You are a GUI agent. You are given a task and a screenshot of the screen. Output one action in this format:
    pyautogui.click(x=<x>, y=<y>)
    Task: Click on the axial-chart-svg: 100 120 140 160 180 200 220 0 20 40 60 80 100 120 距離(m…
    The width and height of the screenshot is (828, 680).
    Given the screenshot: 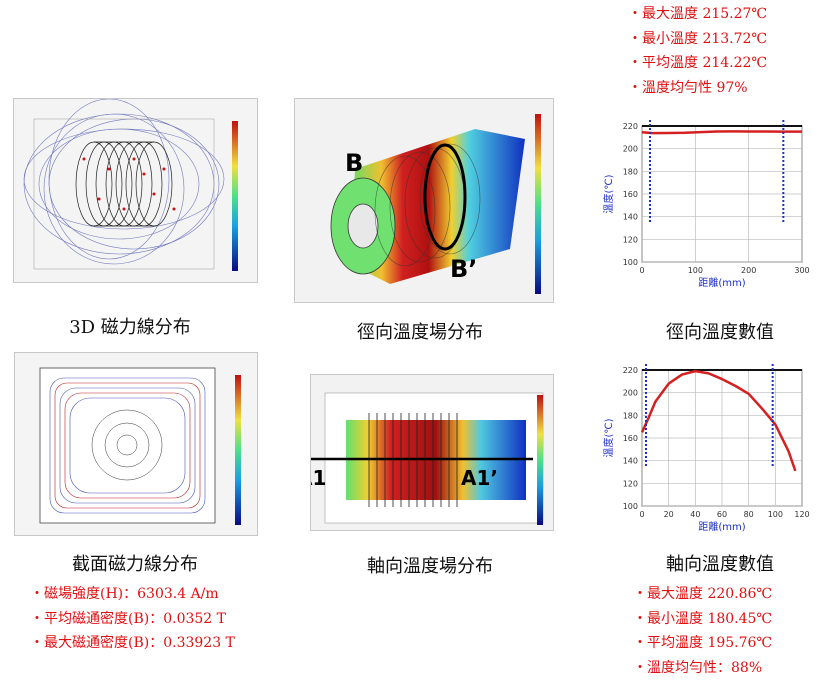 What is the action you would take?
    pyautogui.click(x=704, y=453)
    